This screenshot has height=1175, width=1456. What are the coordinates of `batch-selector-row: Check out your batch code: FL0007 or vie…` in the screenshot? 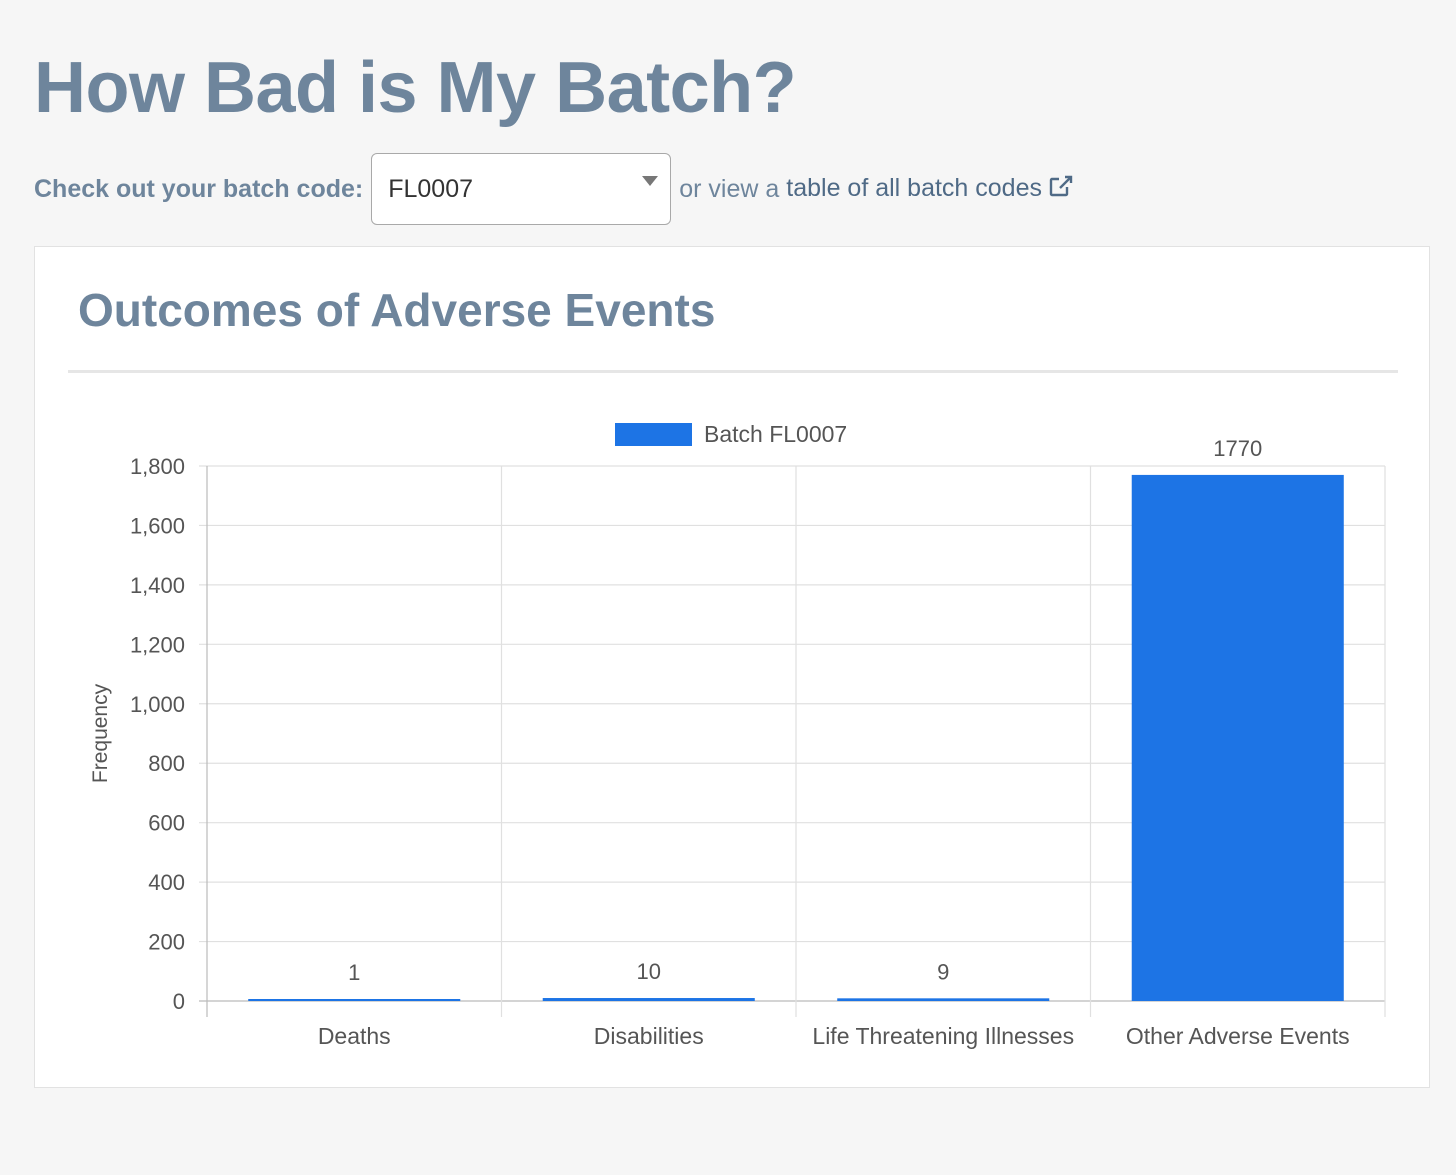 It's located at (554, 189).